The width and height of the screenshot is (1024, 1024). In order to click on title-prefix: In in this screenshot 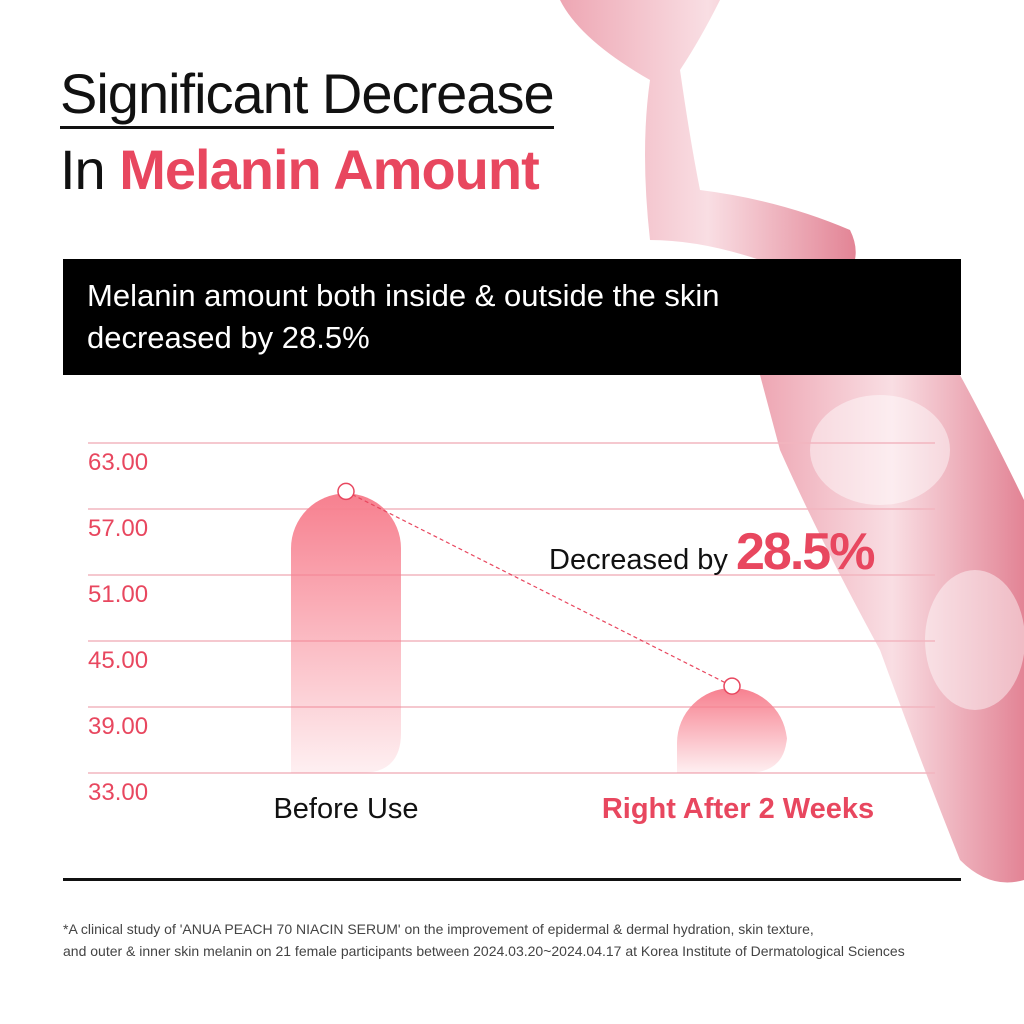, I will do `click(90, 169)`.